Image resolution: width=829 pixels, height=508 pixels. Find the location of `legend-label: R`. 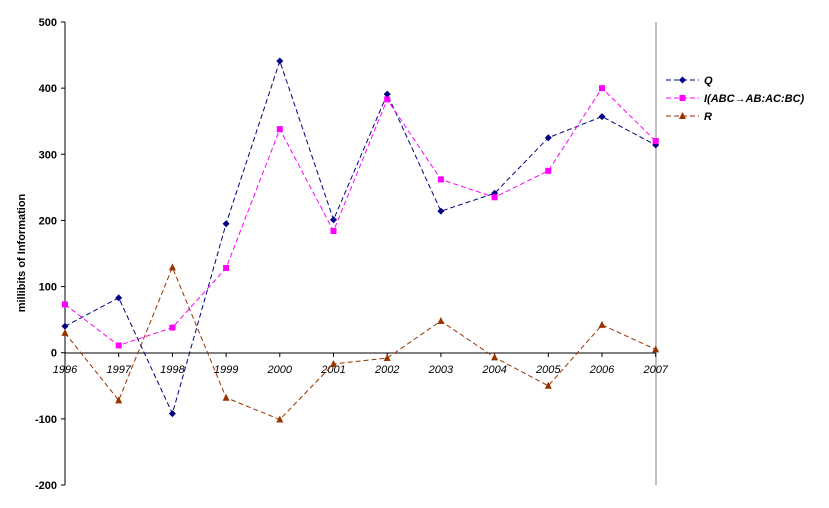

legend-label: R is located at coordinates (708, 117).